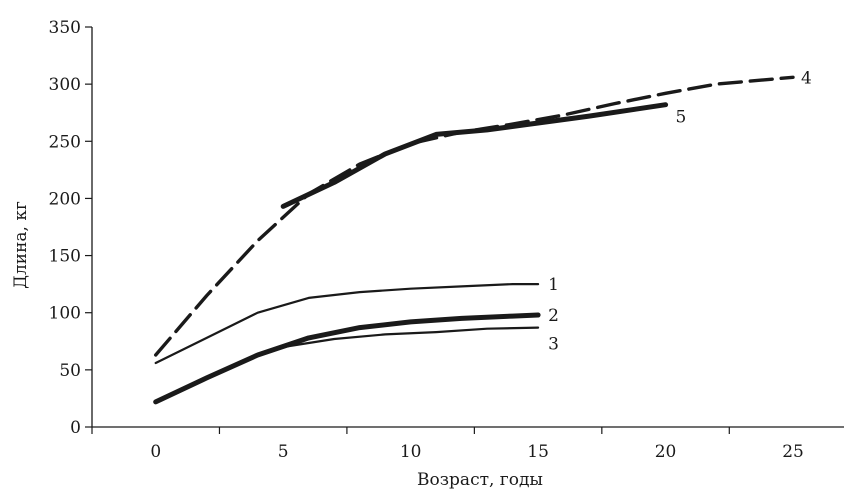 This screenshot has height=492, width=866. Describe the element at coordinates (283, 452) in the screenshot. I see `x-tick-label: 5` at that location.